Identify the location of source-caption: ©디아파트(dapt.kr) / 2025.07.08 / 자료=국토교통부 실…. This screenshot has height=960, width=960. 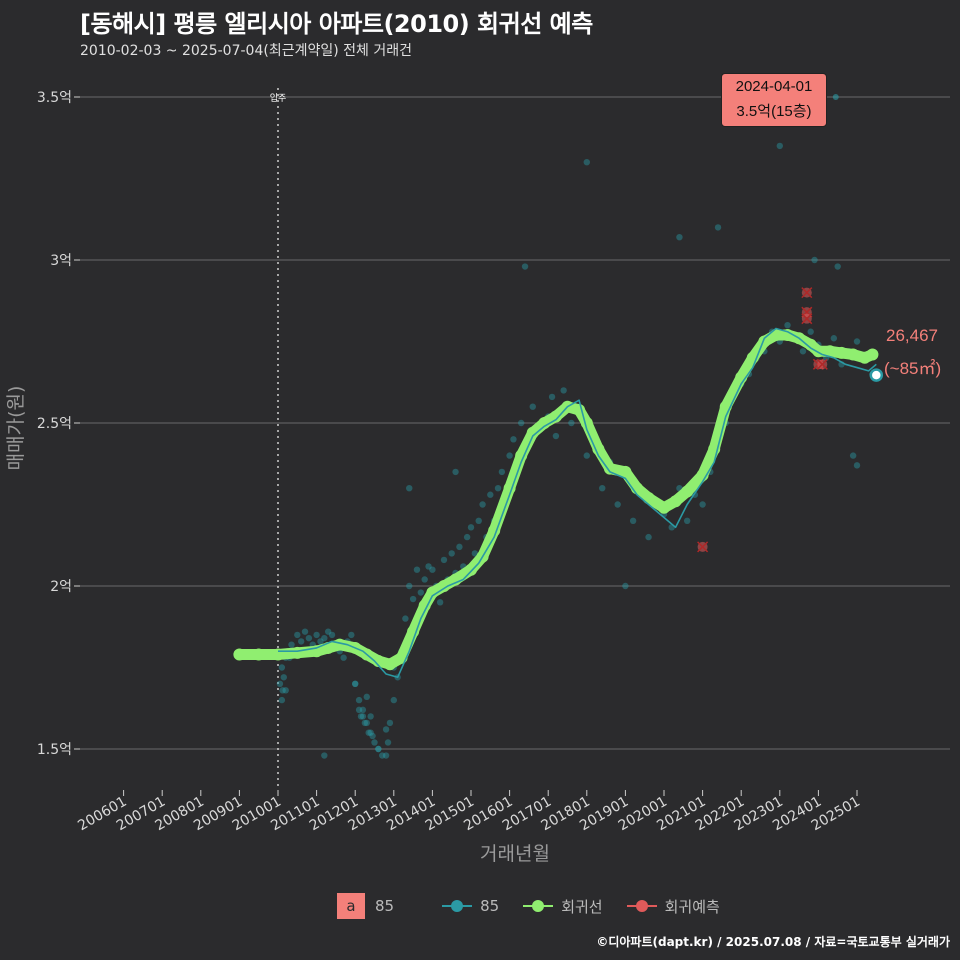
(773, 942).